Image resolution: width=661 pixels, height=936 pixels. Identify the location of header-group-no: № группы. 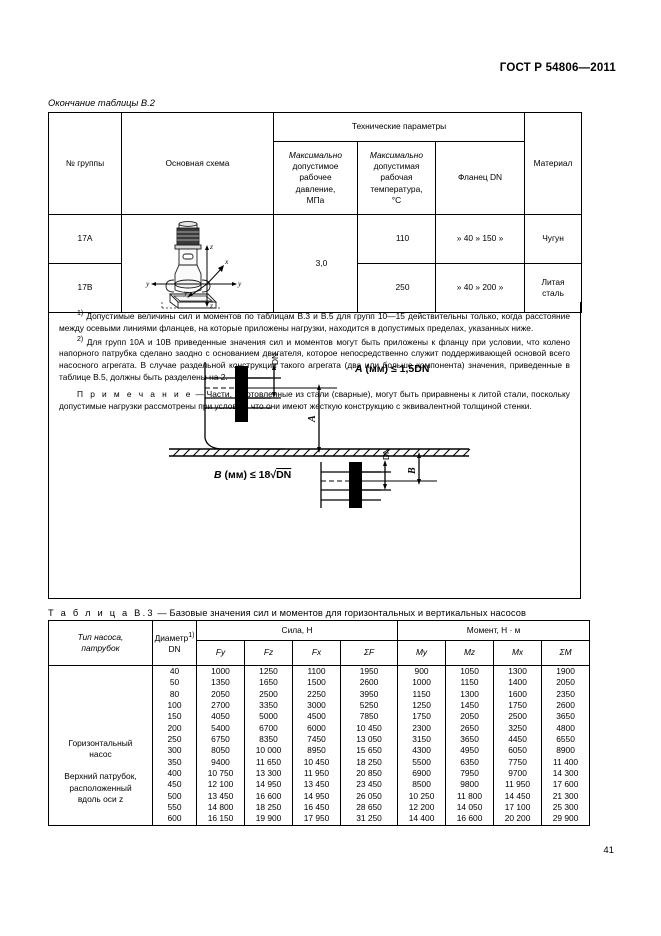
(85, 163).